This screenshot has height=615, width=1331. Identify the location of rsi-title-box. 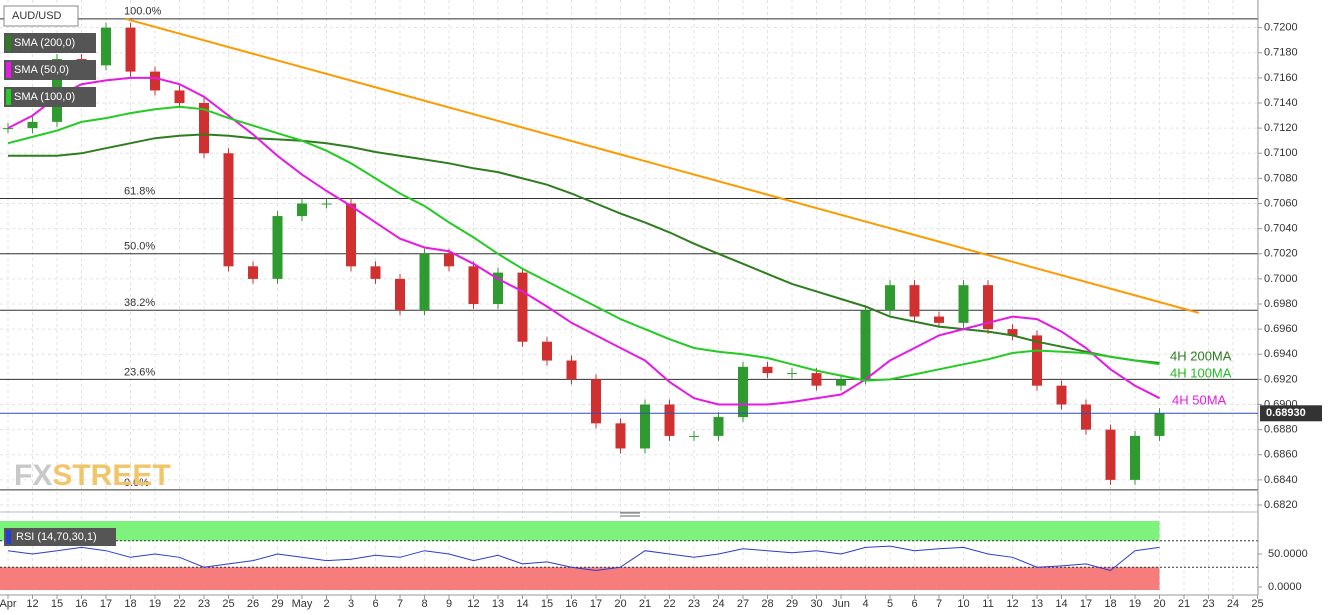
(60, 537).